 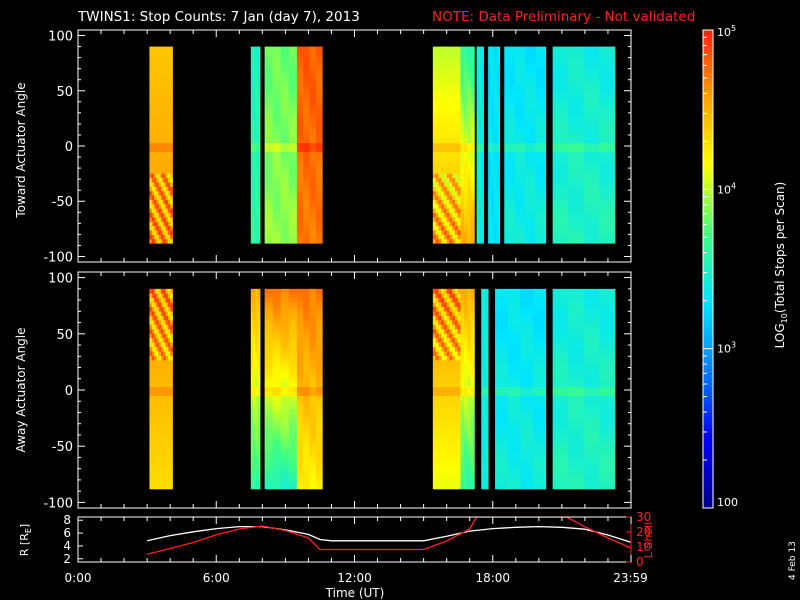 What do you see at coordinates (255, 145) in the screenshot?
I see `heatmap-block` at bounding box center [255, 145].